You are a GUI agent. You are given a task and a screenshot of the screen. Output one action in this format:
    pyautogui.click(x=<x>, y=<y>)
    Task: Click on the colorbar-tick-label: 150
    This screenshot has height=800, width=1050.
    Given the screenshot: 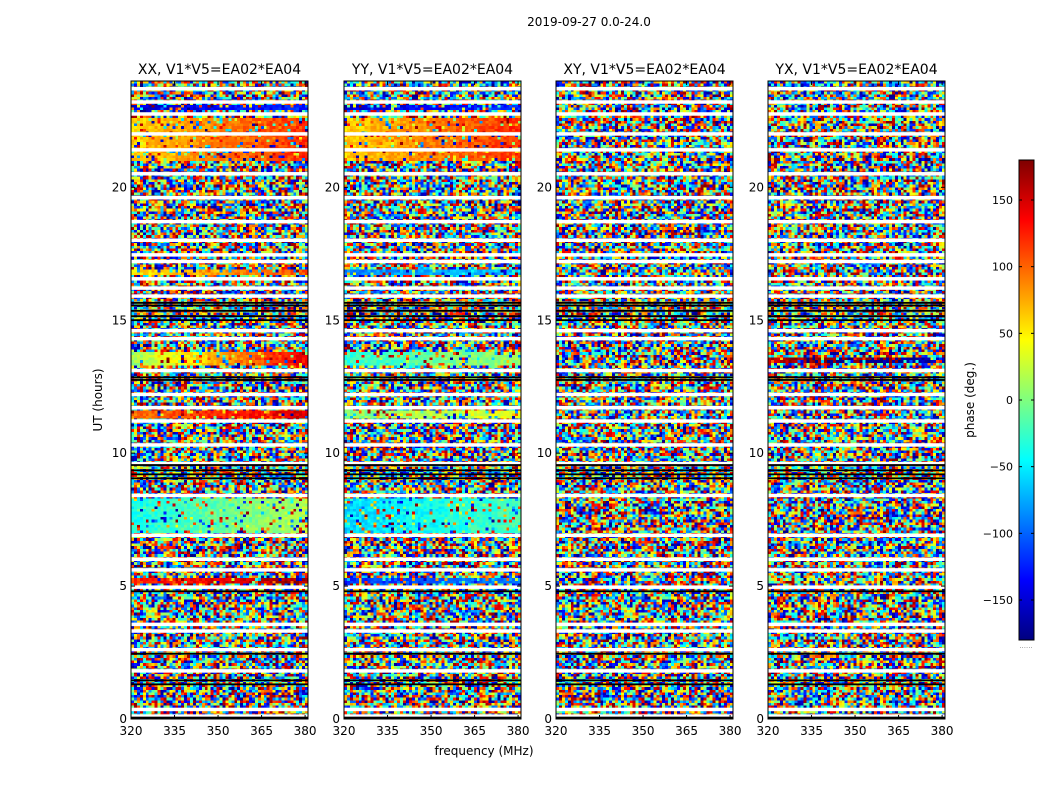 What is the action you would take?
    pyautogui.click(x=1002, y=200)
    